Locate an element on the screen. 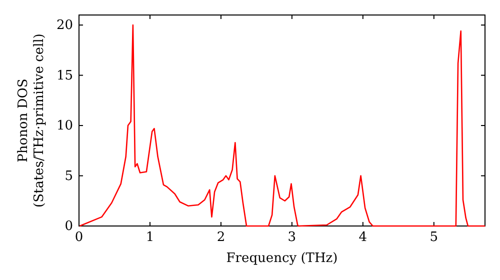  y-axis-title: Phonon DOS (States/THz·primitive cell) is located at coordinates (31, 120).